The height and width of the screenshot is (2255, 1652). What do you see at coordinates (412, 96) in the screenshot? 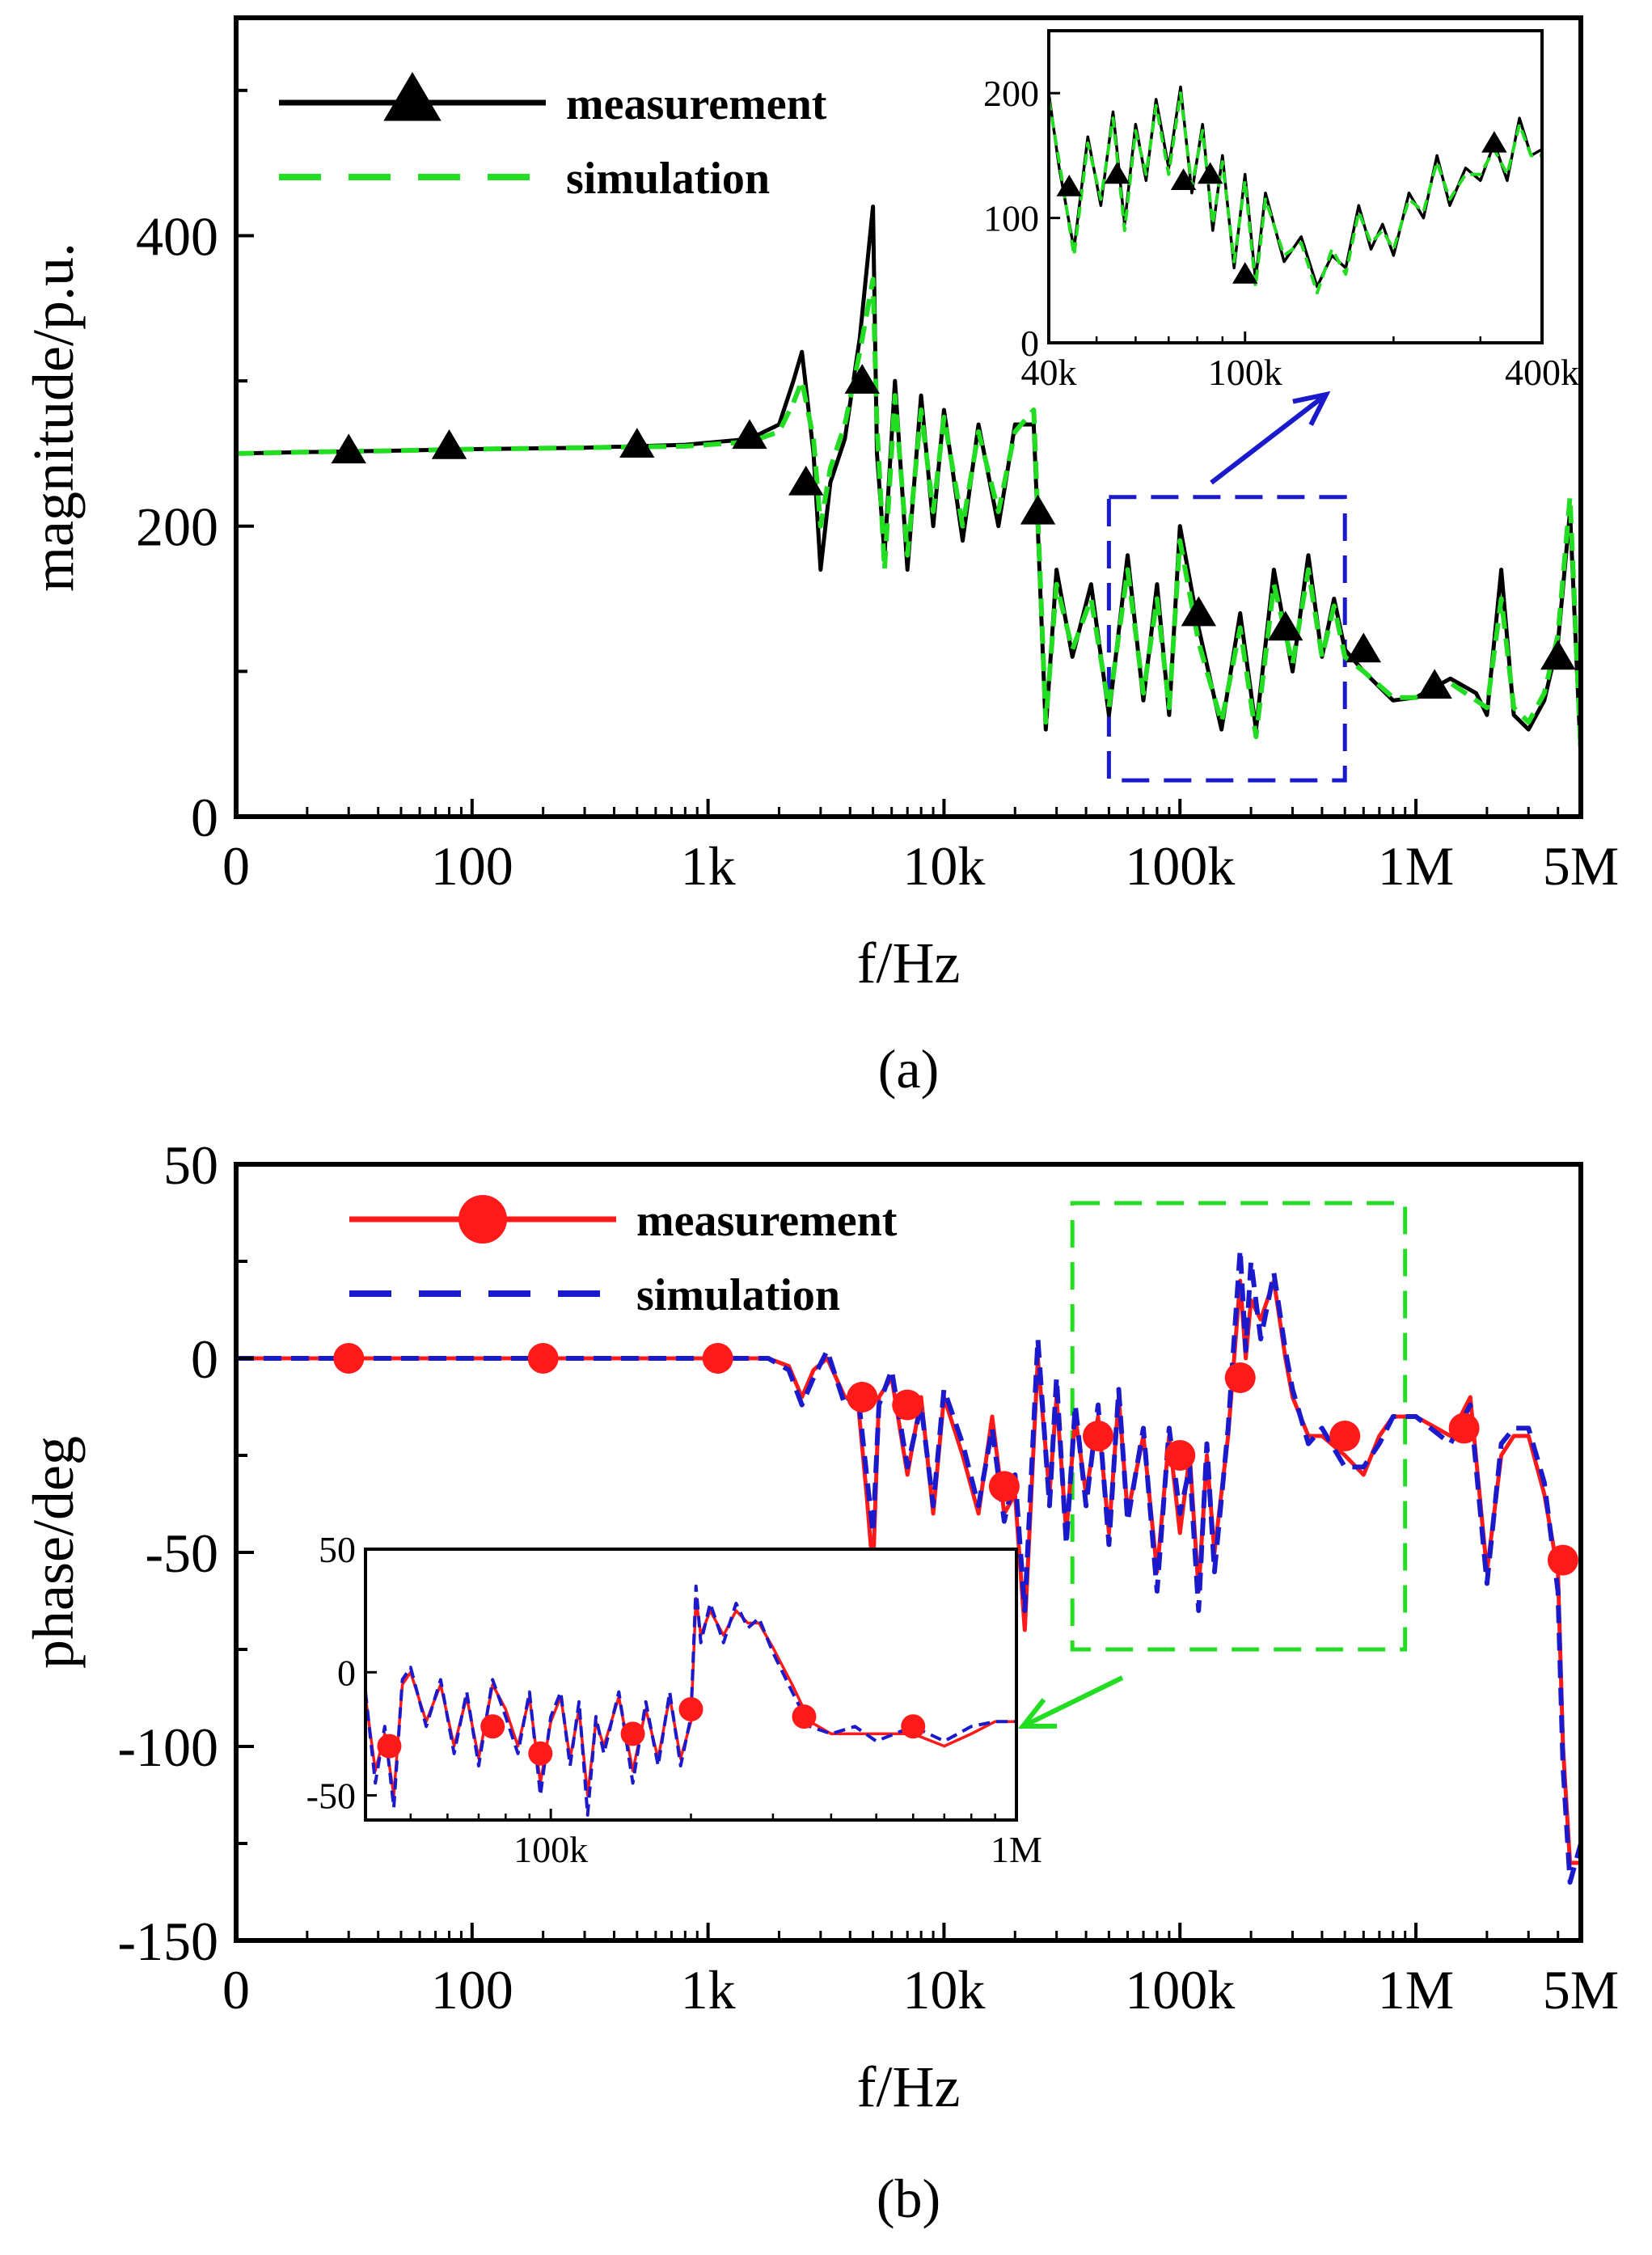
I see `legend-marker-triangle` at bounding box center [412, 96].